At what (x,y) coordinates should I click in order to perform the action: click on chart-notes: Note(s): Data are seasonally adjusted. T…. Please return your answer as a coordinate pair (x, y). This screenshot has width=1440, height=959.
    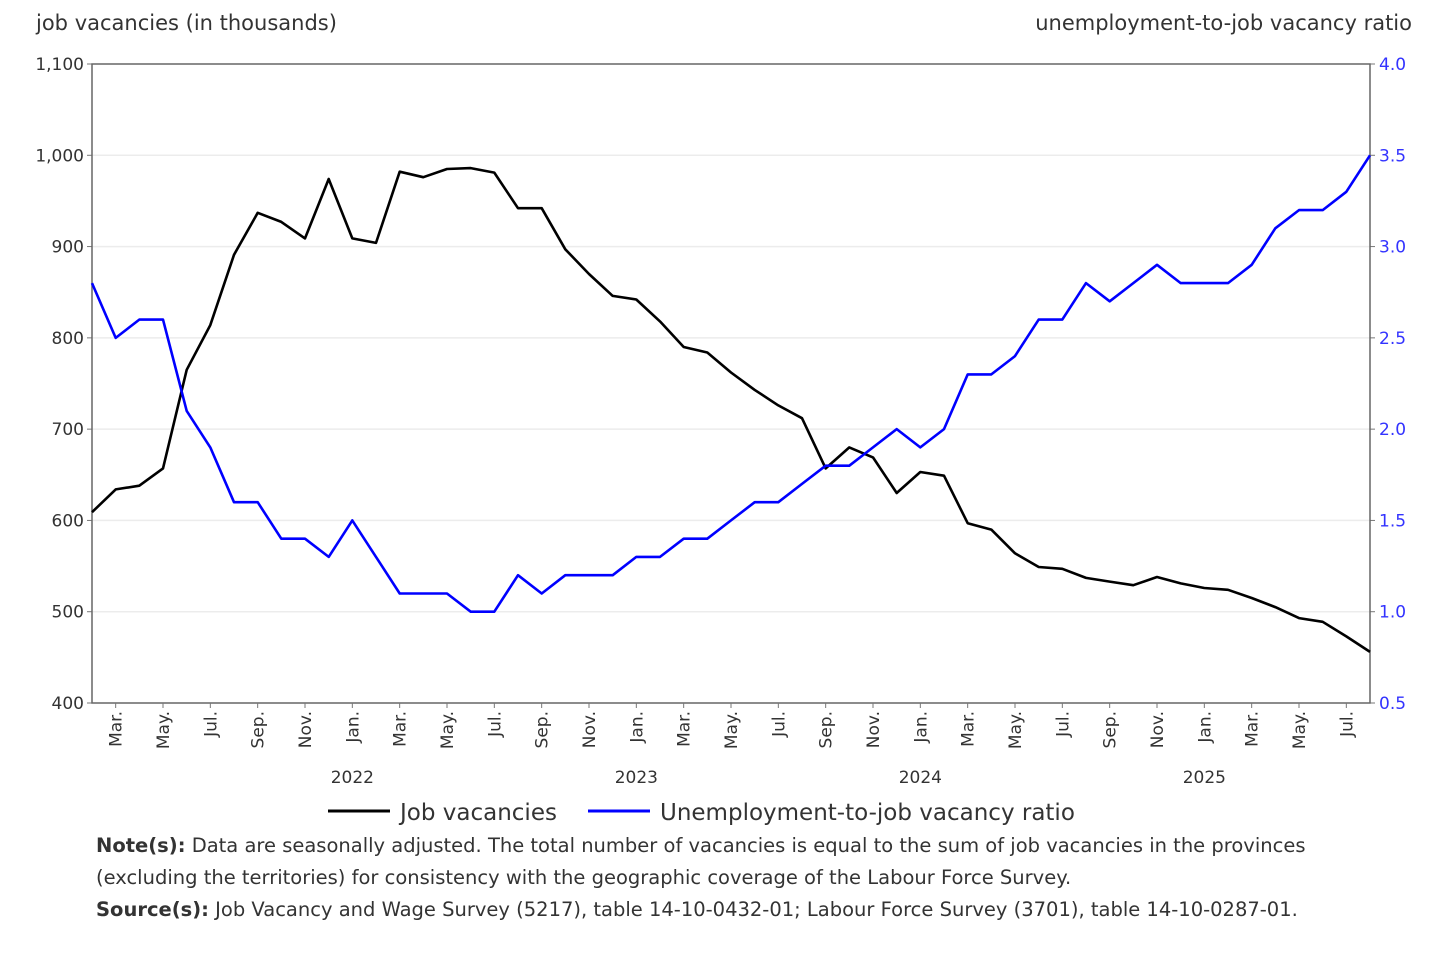
    Looking at the image, I should click on (746, 878).